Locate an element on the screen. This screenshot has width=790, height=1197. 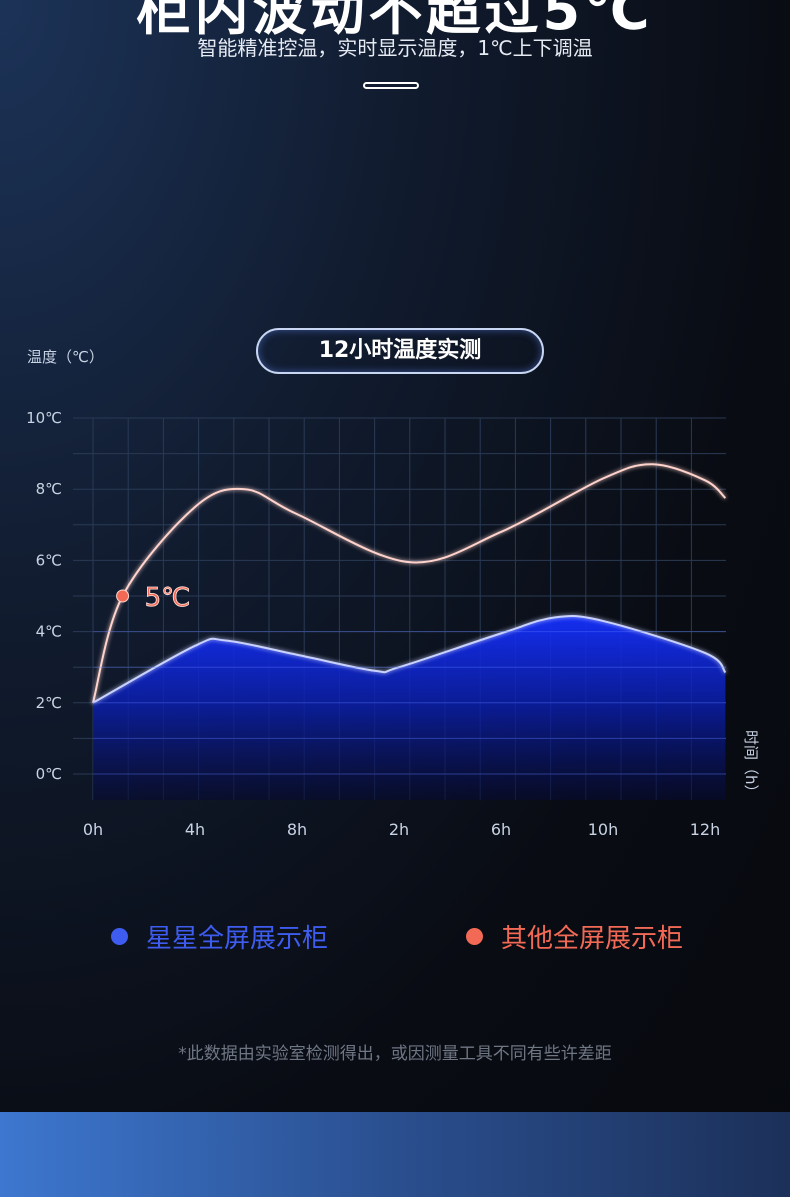
legend-dot-red-icon is located at coordinates (474, 936).